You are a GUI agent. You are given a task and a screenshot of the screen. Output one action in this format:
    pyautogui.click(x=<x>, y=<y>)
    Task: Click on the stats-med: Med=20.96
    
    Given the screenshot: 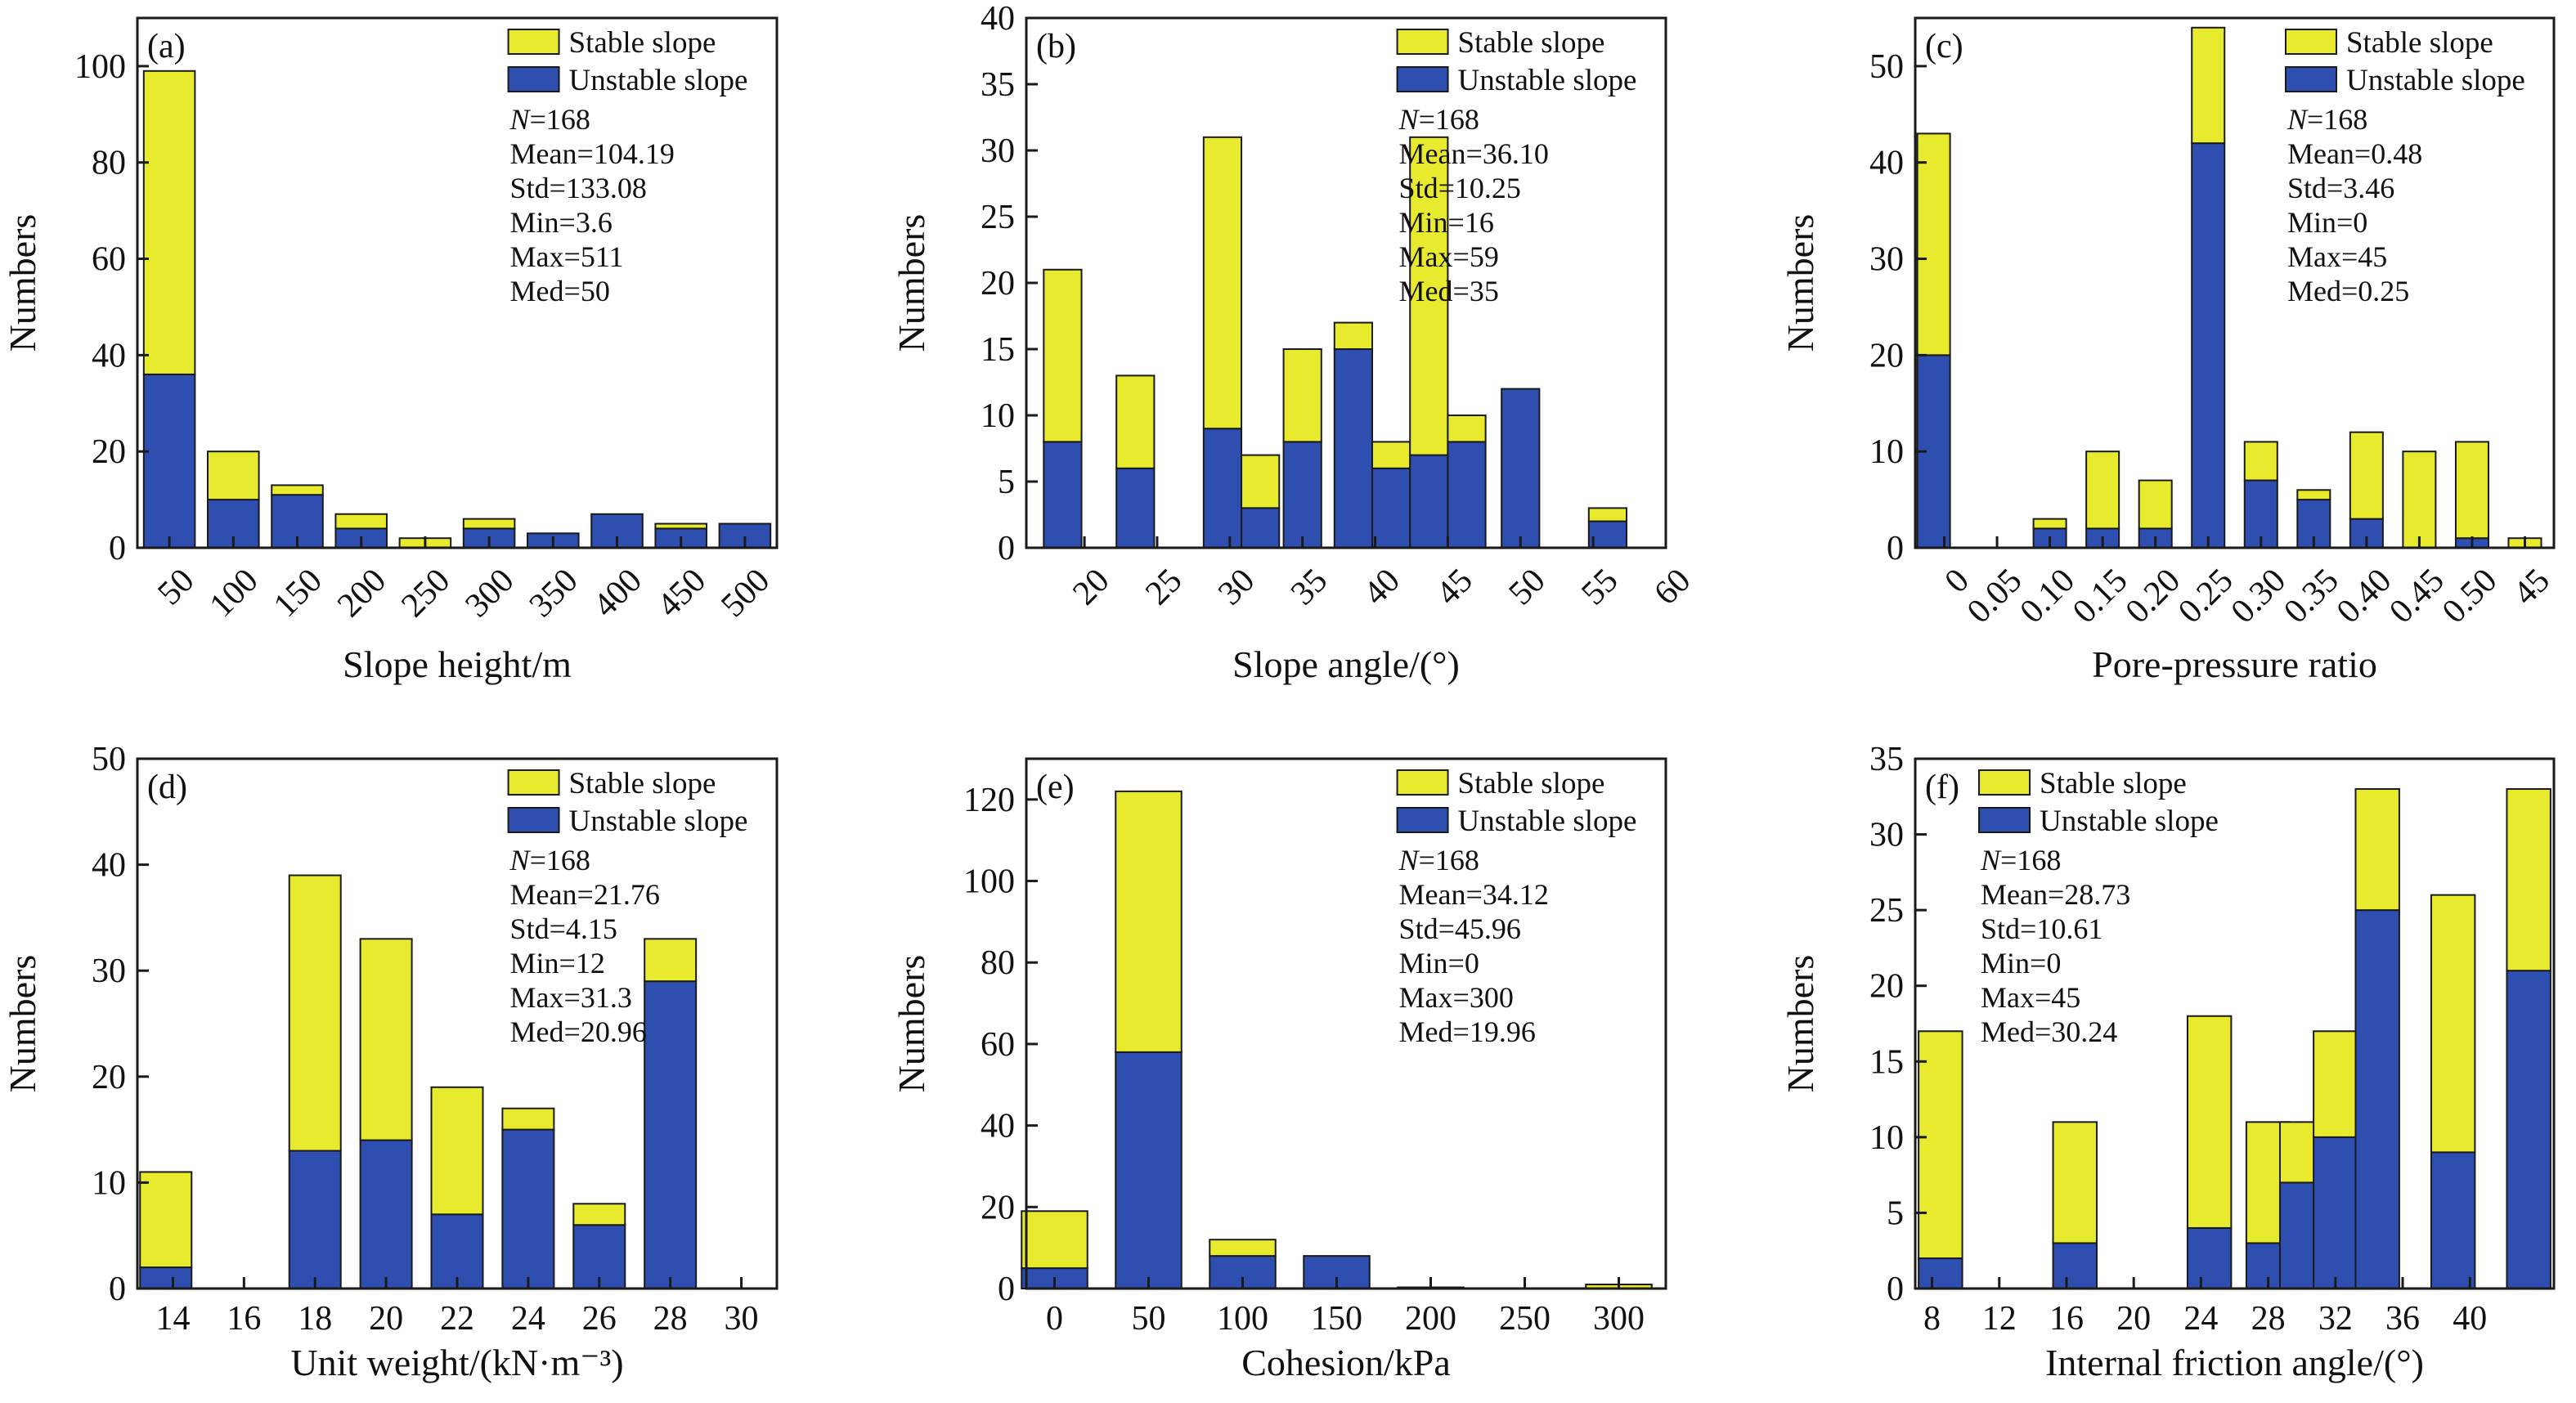 What is the action you would take?
    pyautogui.click(x=579, y=1031)
    